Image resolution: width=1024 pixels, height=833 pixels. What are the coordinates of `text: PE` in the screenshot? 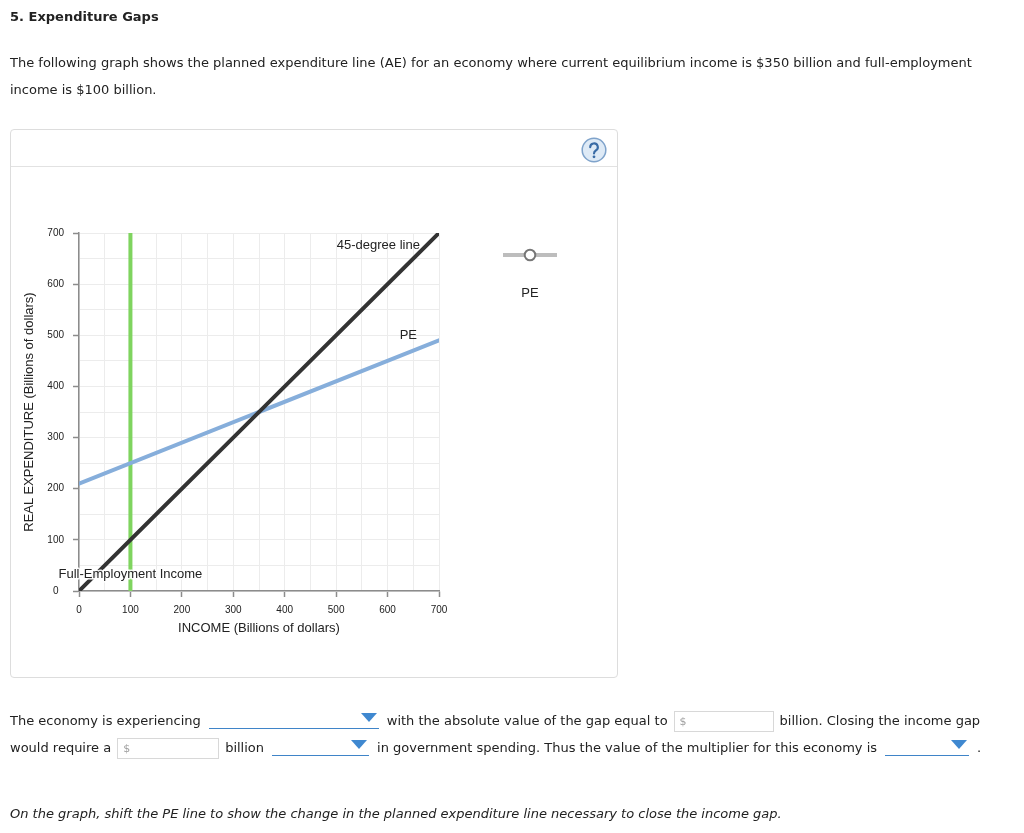 It's located at (530, 293).